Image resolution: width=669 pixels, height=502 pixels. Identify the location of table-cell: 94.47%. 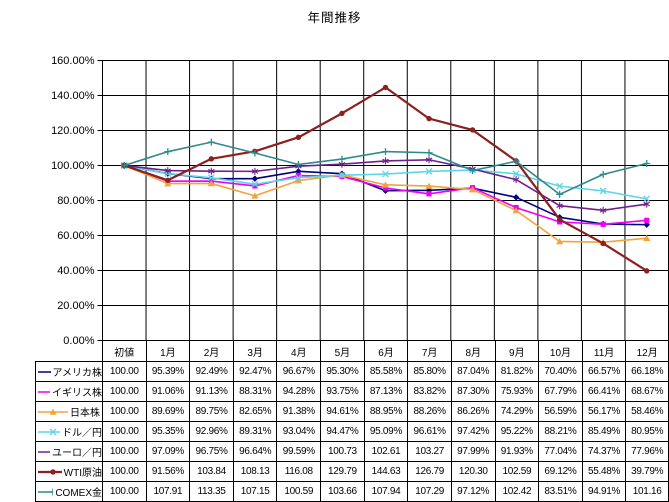
(342, 432).